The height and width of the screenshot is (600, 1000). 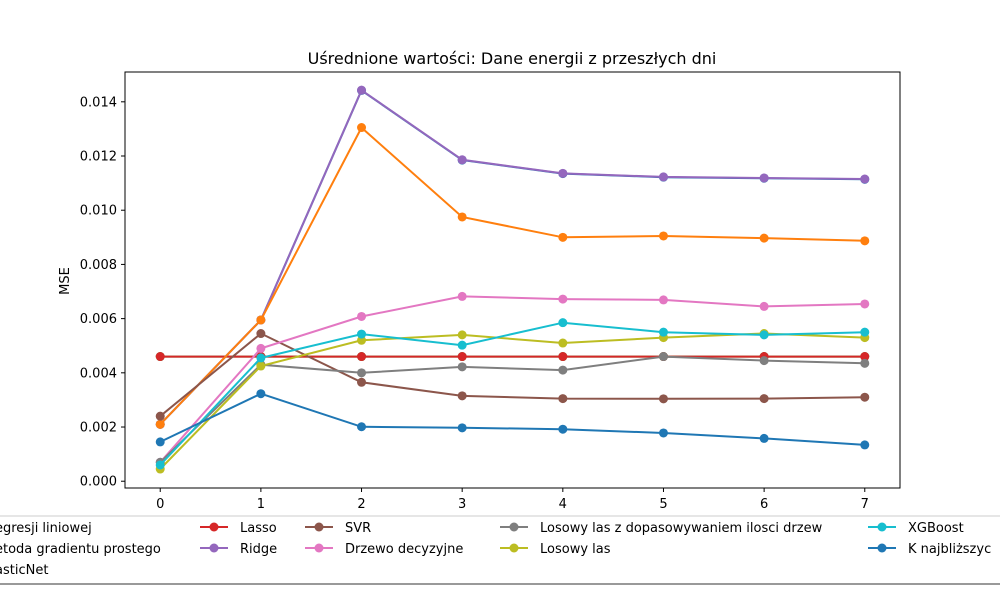 I want to click on x-tick-label: 0, so click(x=160, y=504).